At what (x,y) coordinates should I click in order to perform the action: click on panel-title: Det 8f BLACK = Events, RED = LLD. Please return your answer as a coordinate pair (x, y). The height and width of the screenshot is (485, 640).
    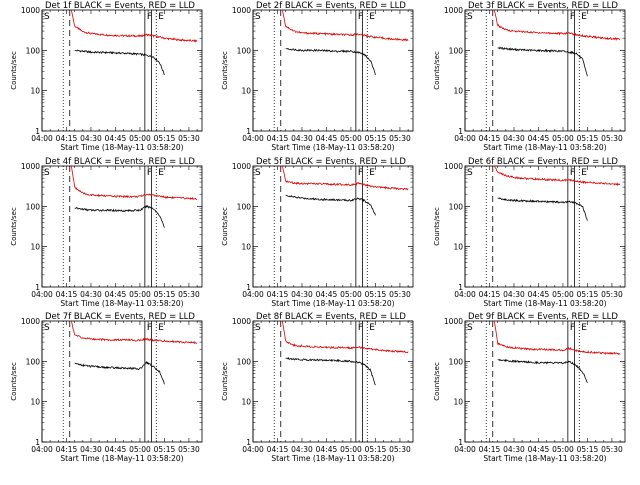
    Looking at the image, I should click on (331, 317).